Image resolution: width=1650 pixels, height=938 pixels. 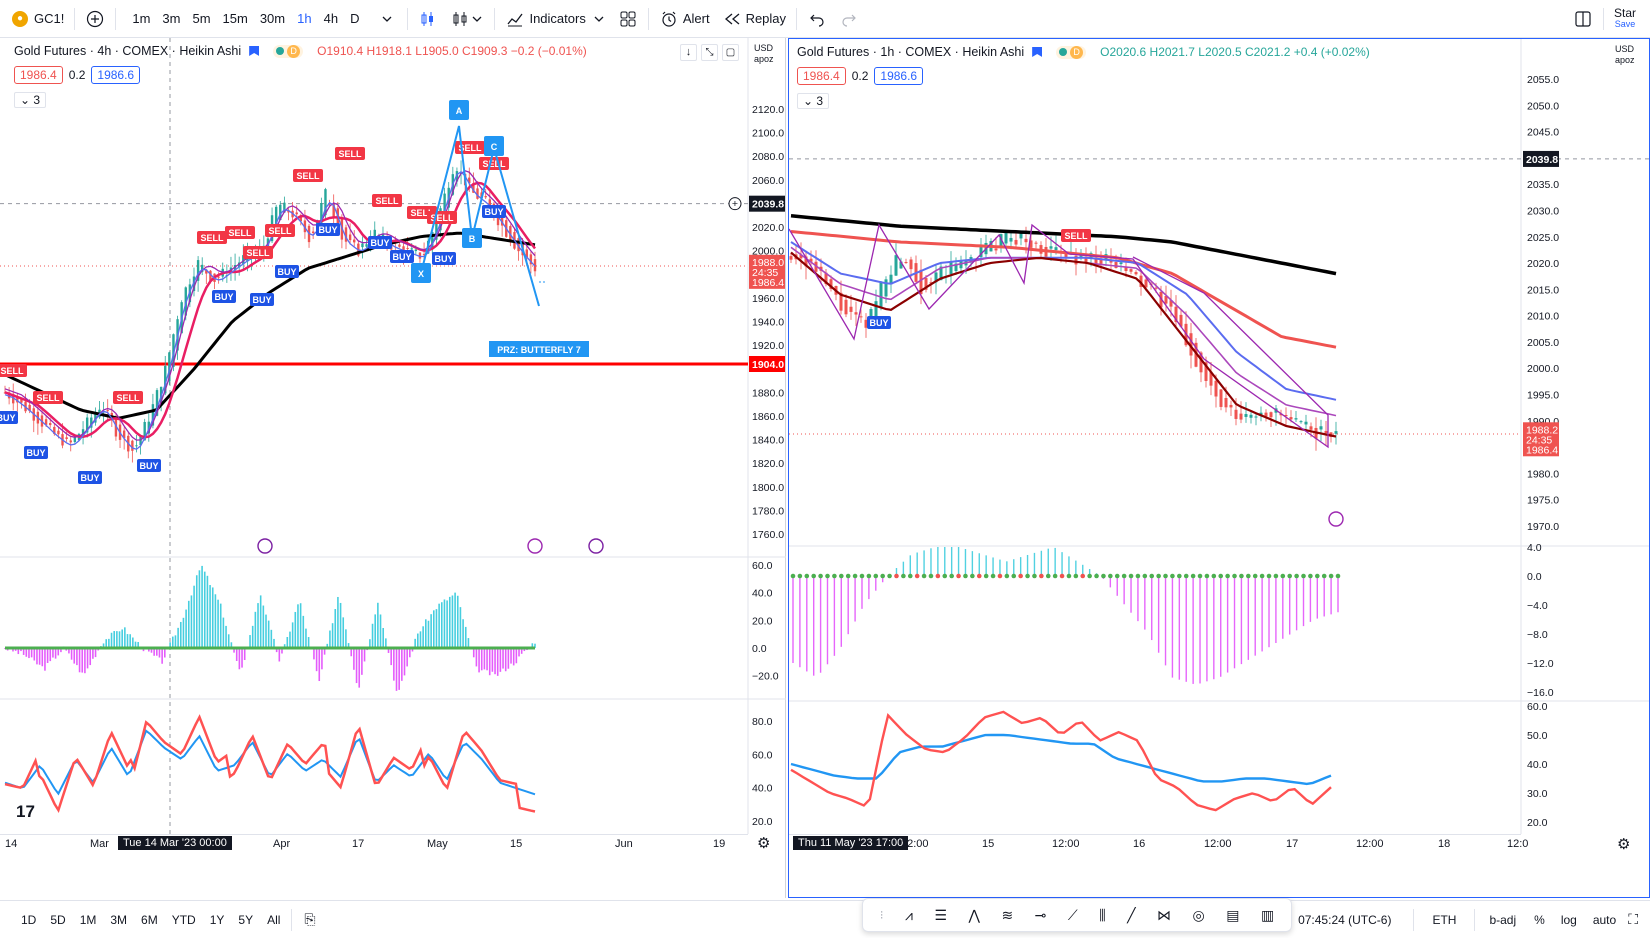 What do you see at coordinates (940, 914) in the screenshot?
I see `fib-retracement-icon: ☰` at bounding box center [940, 914].